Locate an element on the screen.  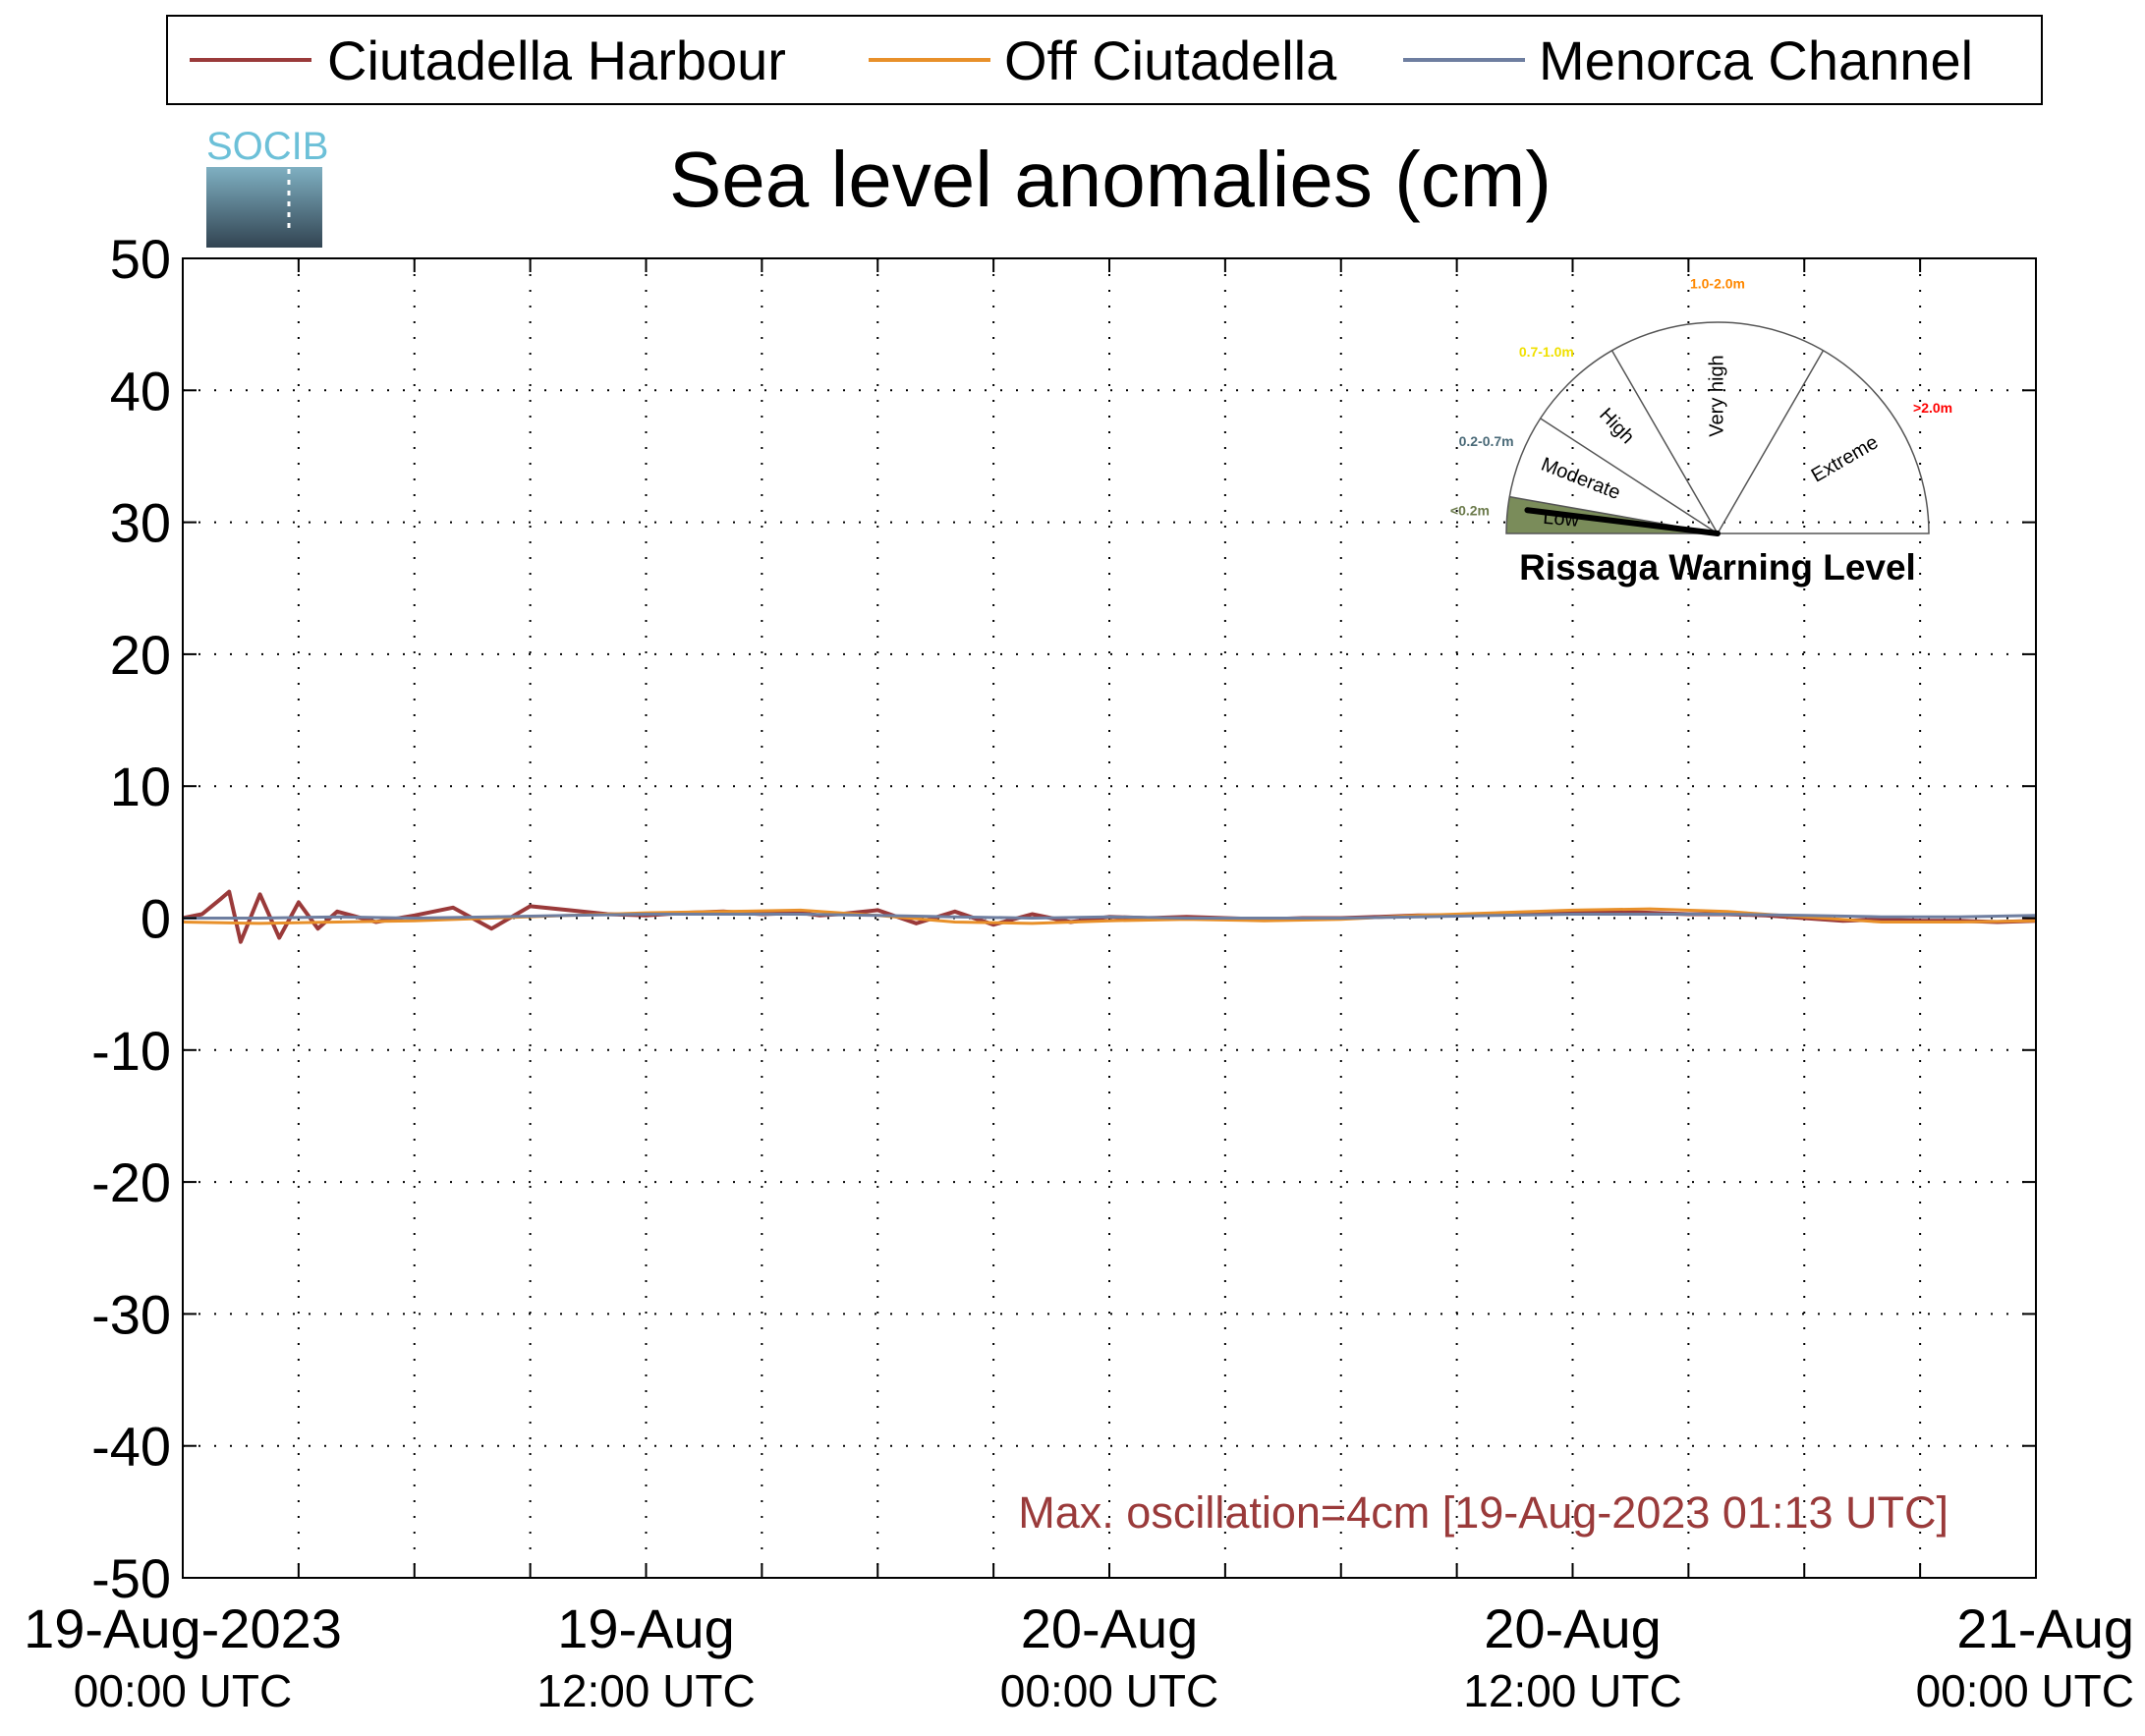
legend-label-off-ciutadella: Off Ciutadella is located at coordinates (1170, 60).